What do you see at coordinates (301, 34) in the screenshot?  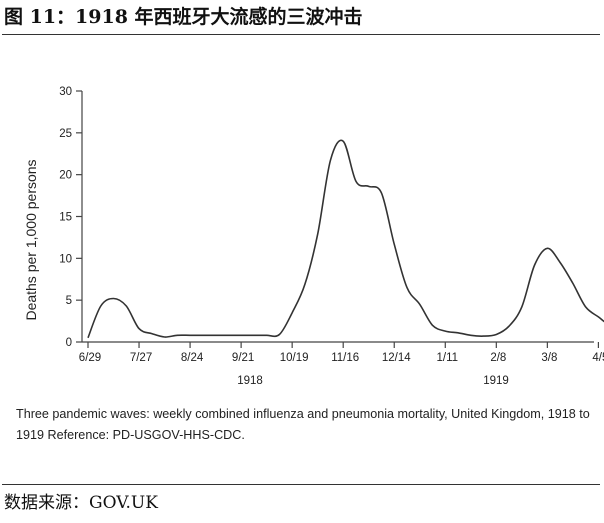 I see `title-rule` at bounding box center [301, 34].